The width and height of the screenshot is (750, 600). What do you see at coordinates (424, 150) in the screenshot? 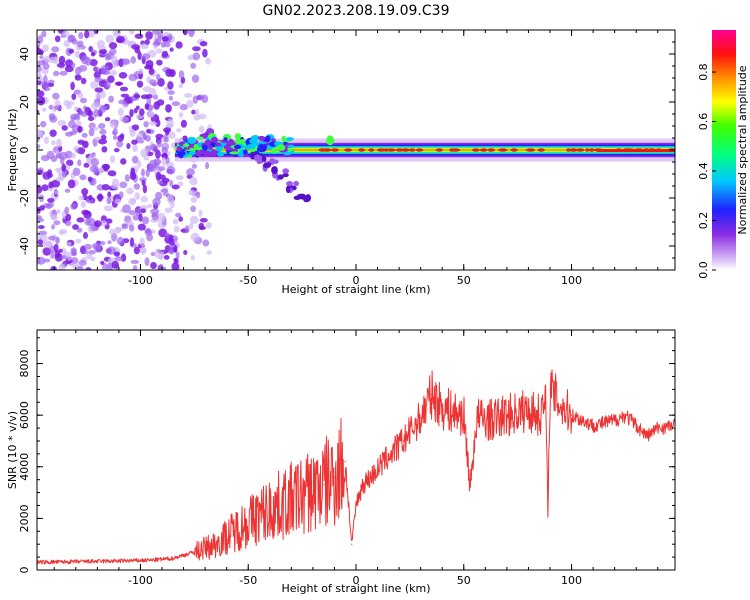
I see `spectrogram-band-orange` at bounding box center [424, 150].